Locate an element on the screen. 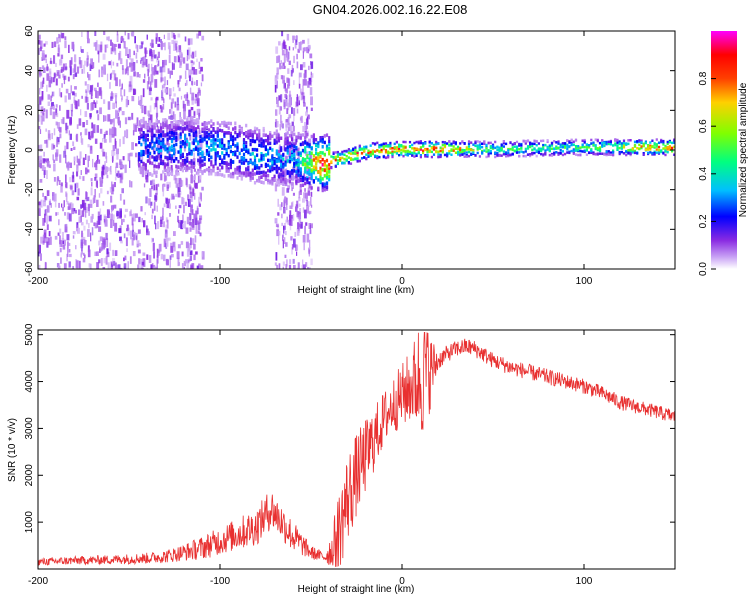  snr-ytick-label: 5000 is located at coordinates (29, 334).